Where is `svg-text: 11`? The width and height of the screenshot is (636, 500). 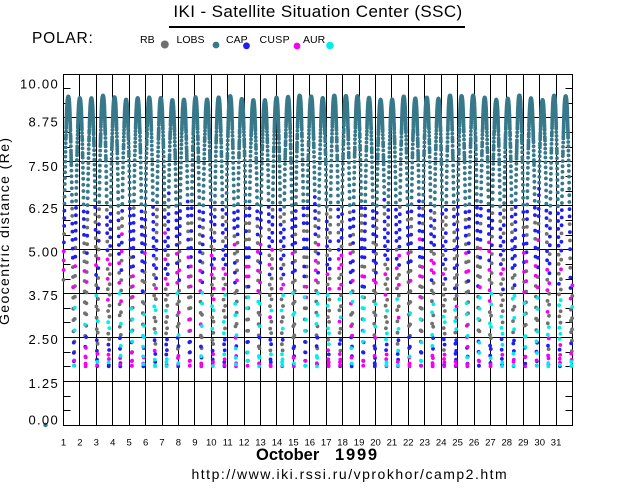
svg-text: 11 is located at coordinates (228, 443).